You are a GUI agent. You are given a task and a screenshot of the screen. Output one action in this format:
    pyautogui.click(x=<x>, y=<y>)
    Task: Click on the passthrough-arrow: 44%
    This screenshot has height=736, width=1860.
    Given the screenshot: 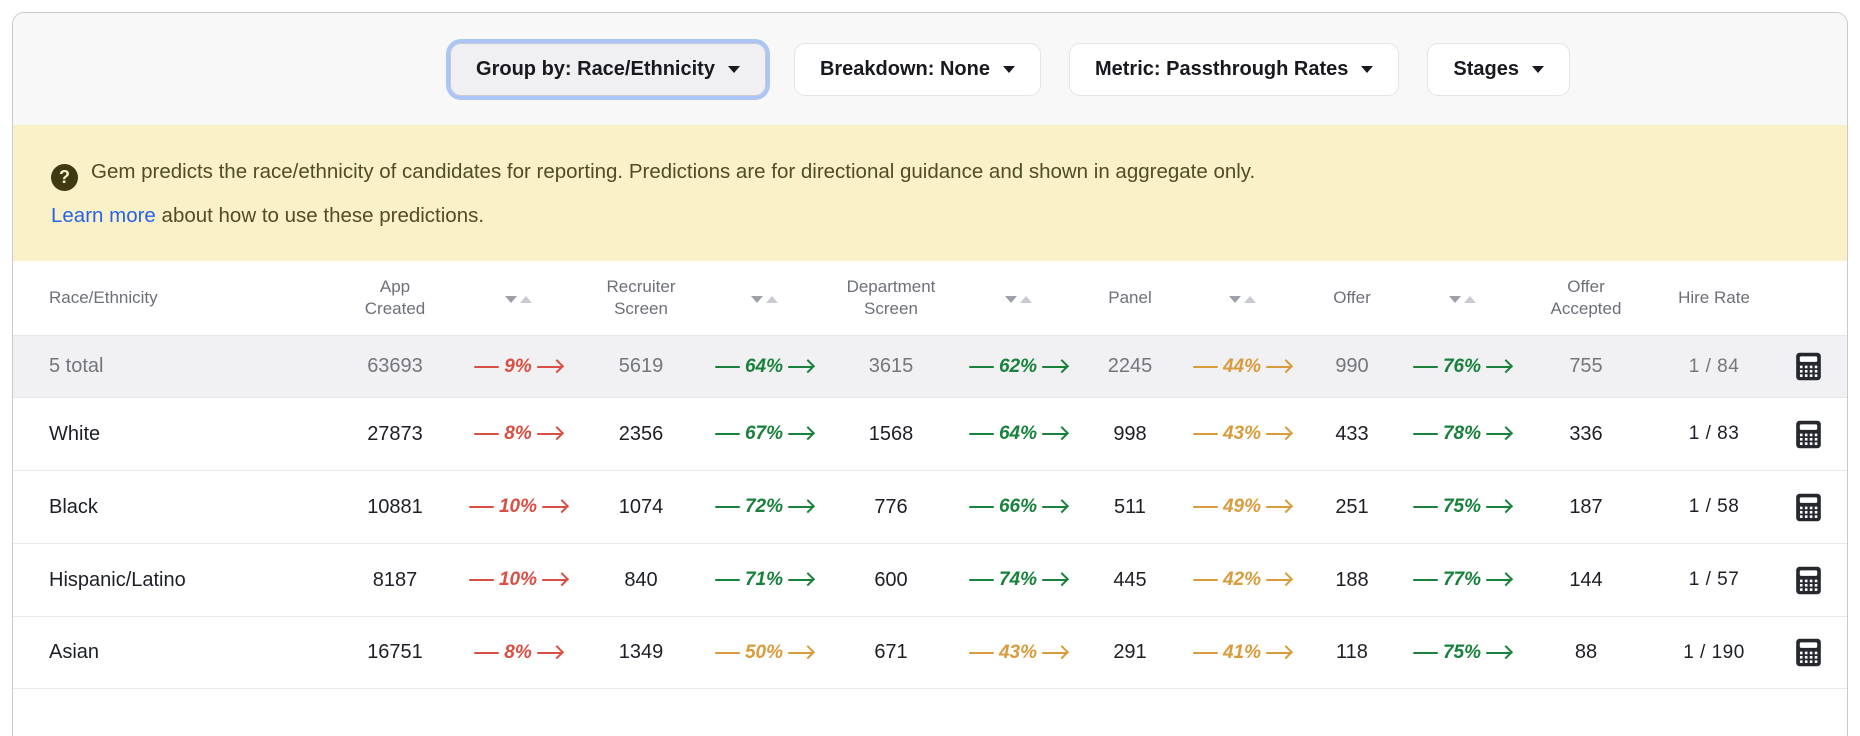 What is the action you would take?
    pyautogui.click(x=1242, y=367)
    